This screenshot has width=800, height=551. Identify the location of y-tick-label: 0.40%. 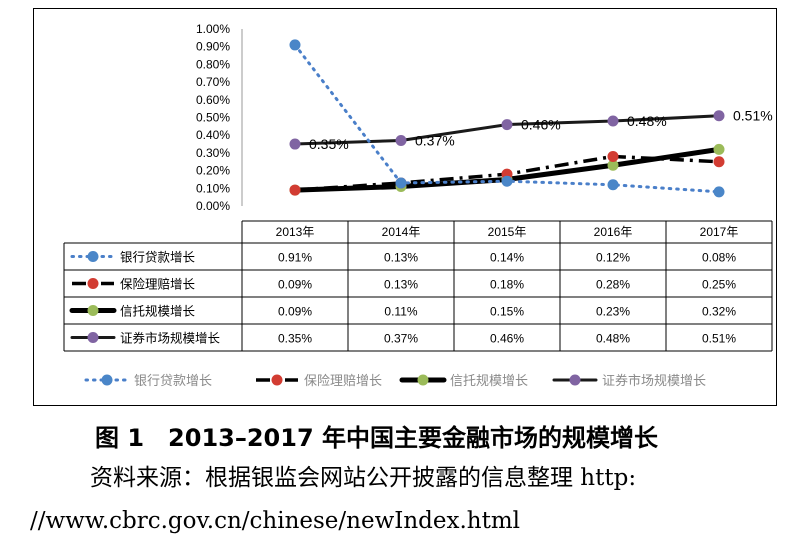
(213, 135).